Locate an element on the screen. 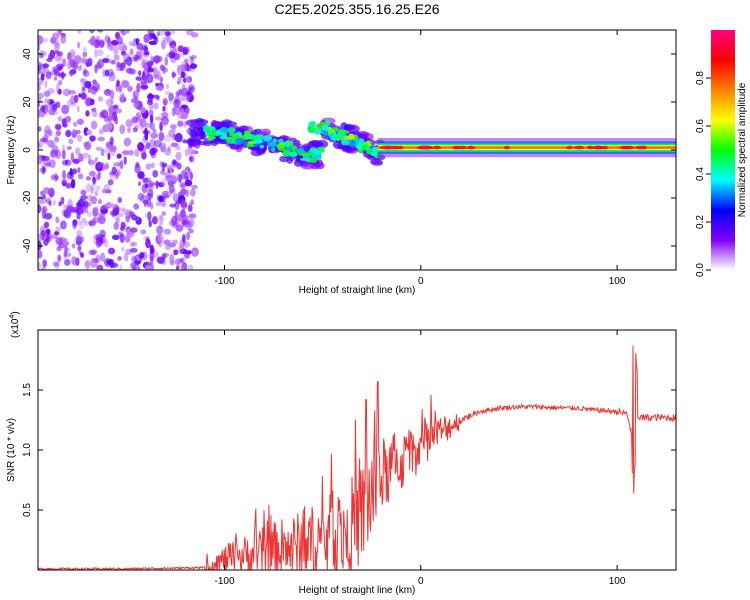  y-tick-label: 1.5 is located at coordinates (27, 390).